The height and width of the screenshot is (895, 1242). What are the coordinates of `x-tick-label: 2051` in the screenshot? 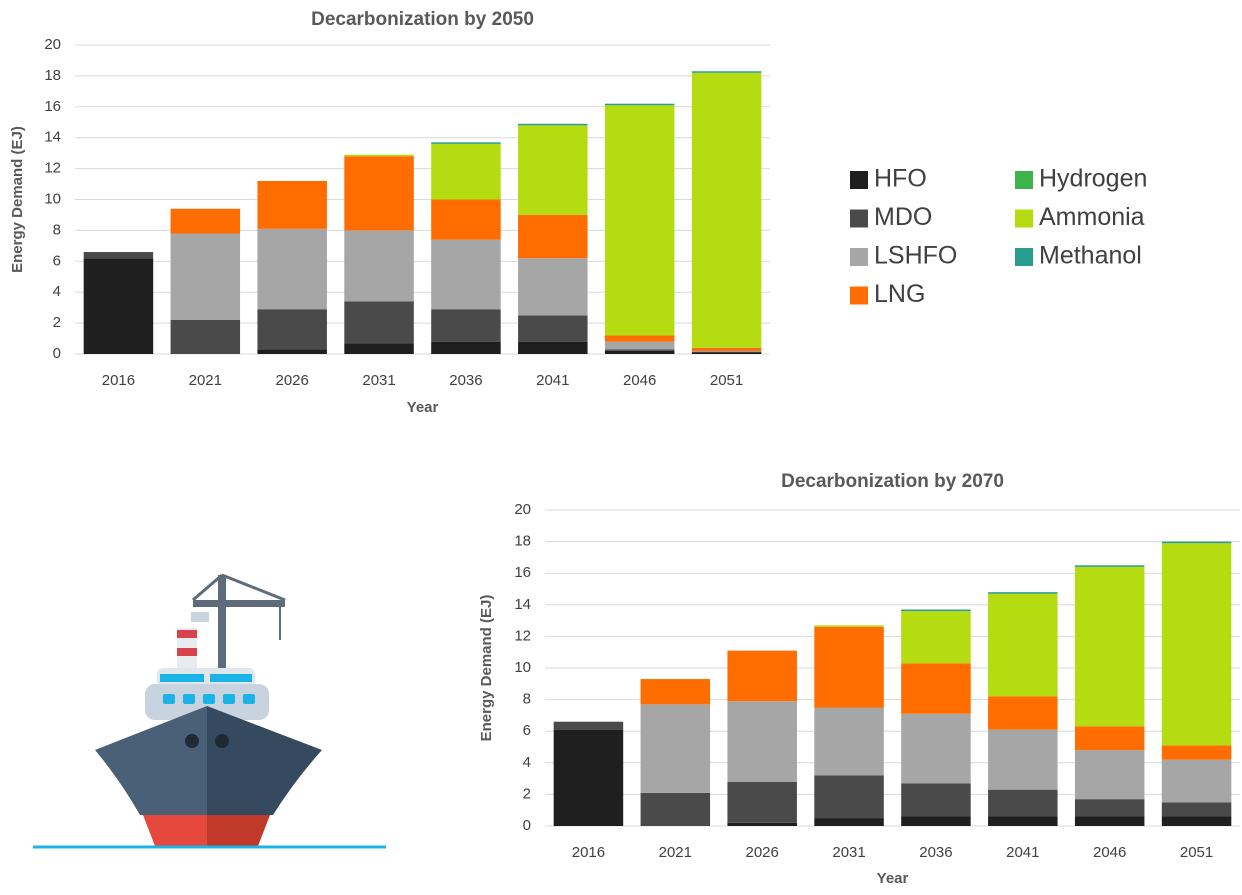 It's located at (1196, 852).